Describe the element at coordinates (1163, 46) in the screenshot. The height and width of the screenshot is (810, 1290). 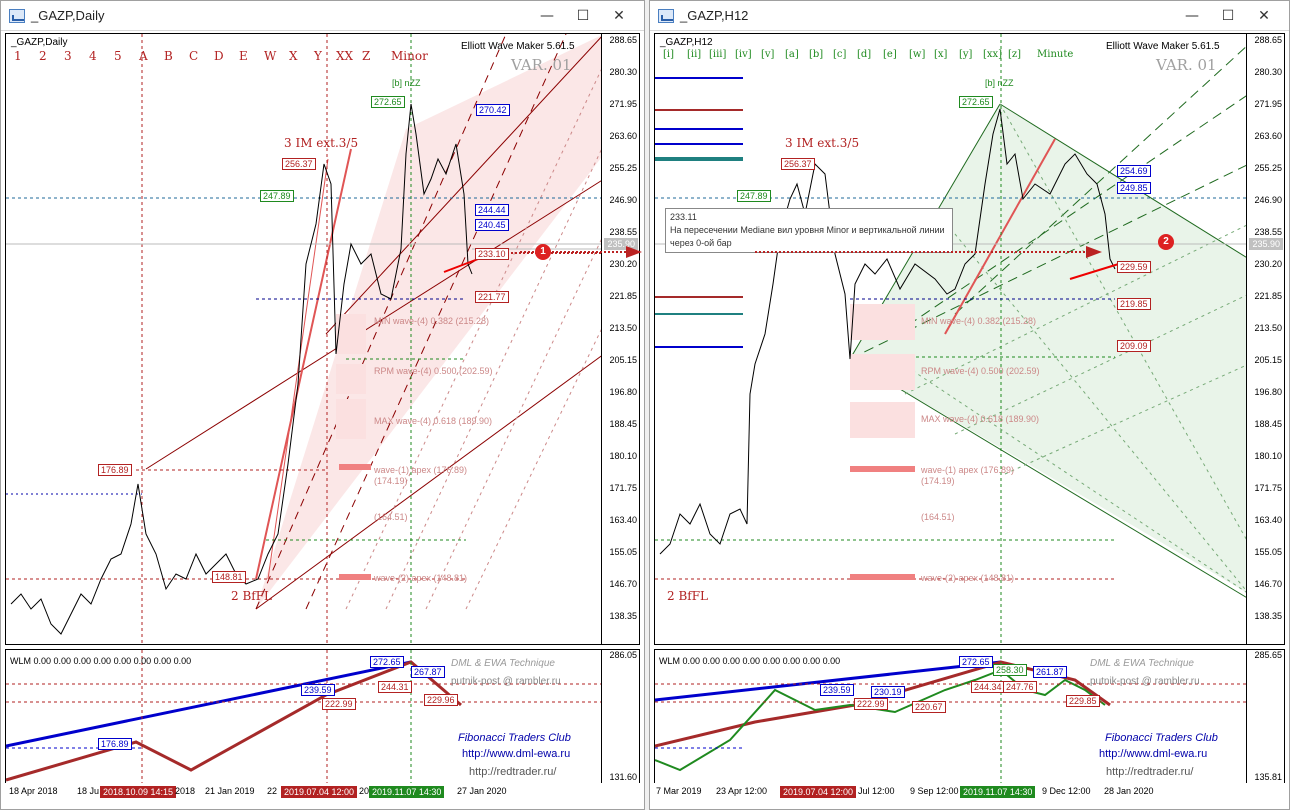
I see `right-indicator-name: Elliott Wave Maker 5.61.5` at that location.